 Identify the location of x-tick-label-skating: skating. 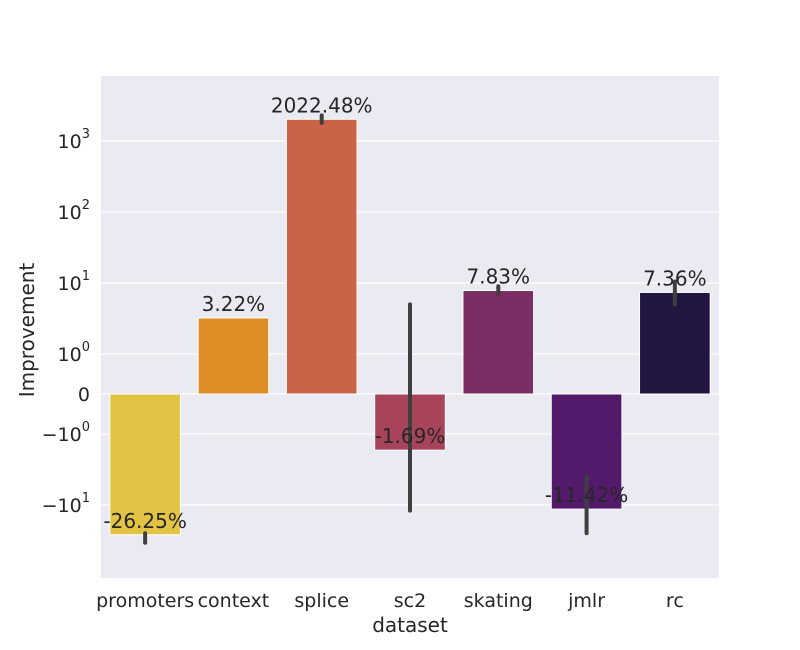
(498, 601).